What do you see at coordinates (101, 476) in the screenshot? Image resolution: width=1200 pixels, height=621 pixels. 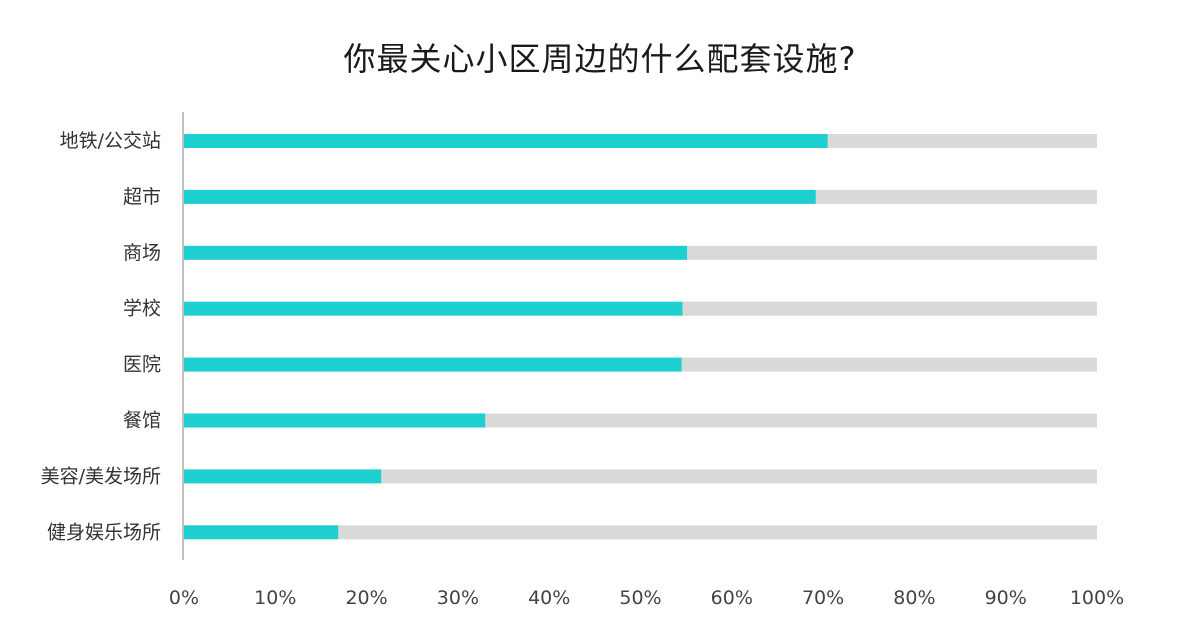 I see `category-label: 美容/美发场所` at bounding box center [101, 476].